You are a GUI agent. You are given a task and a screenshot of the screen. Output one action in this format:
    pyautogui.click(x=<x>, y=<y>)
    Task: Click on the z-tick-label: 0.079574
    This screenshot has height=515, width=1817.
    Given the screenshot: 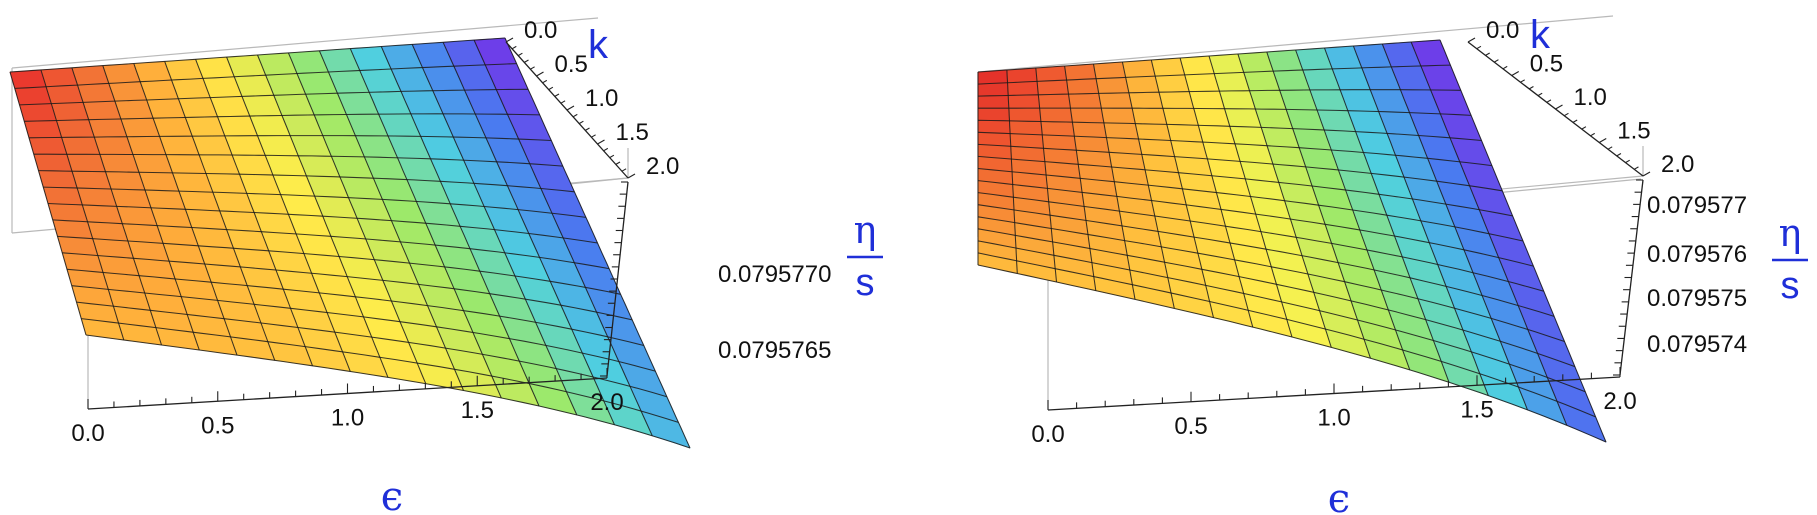 What is the action you would take?
    pyautogui.click(x=1697, y=344)
    